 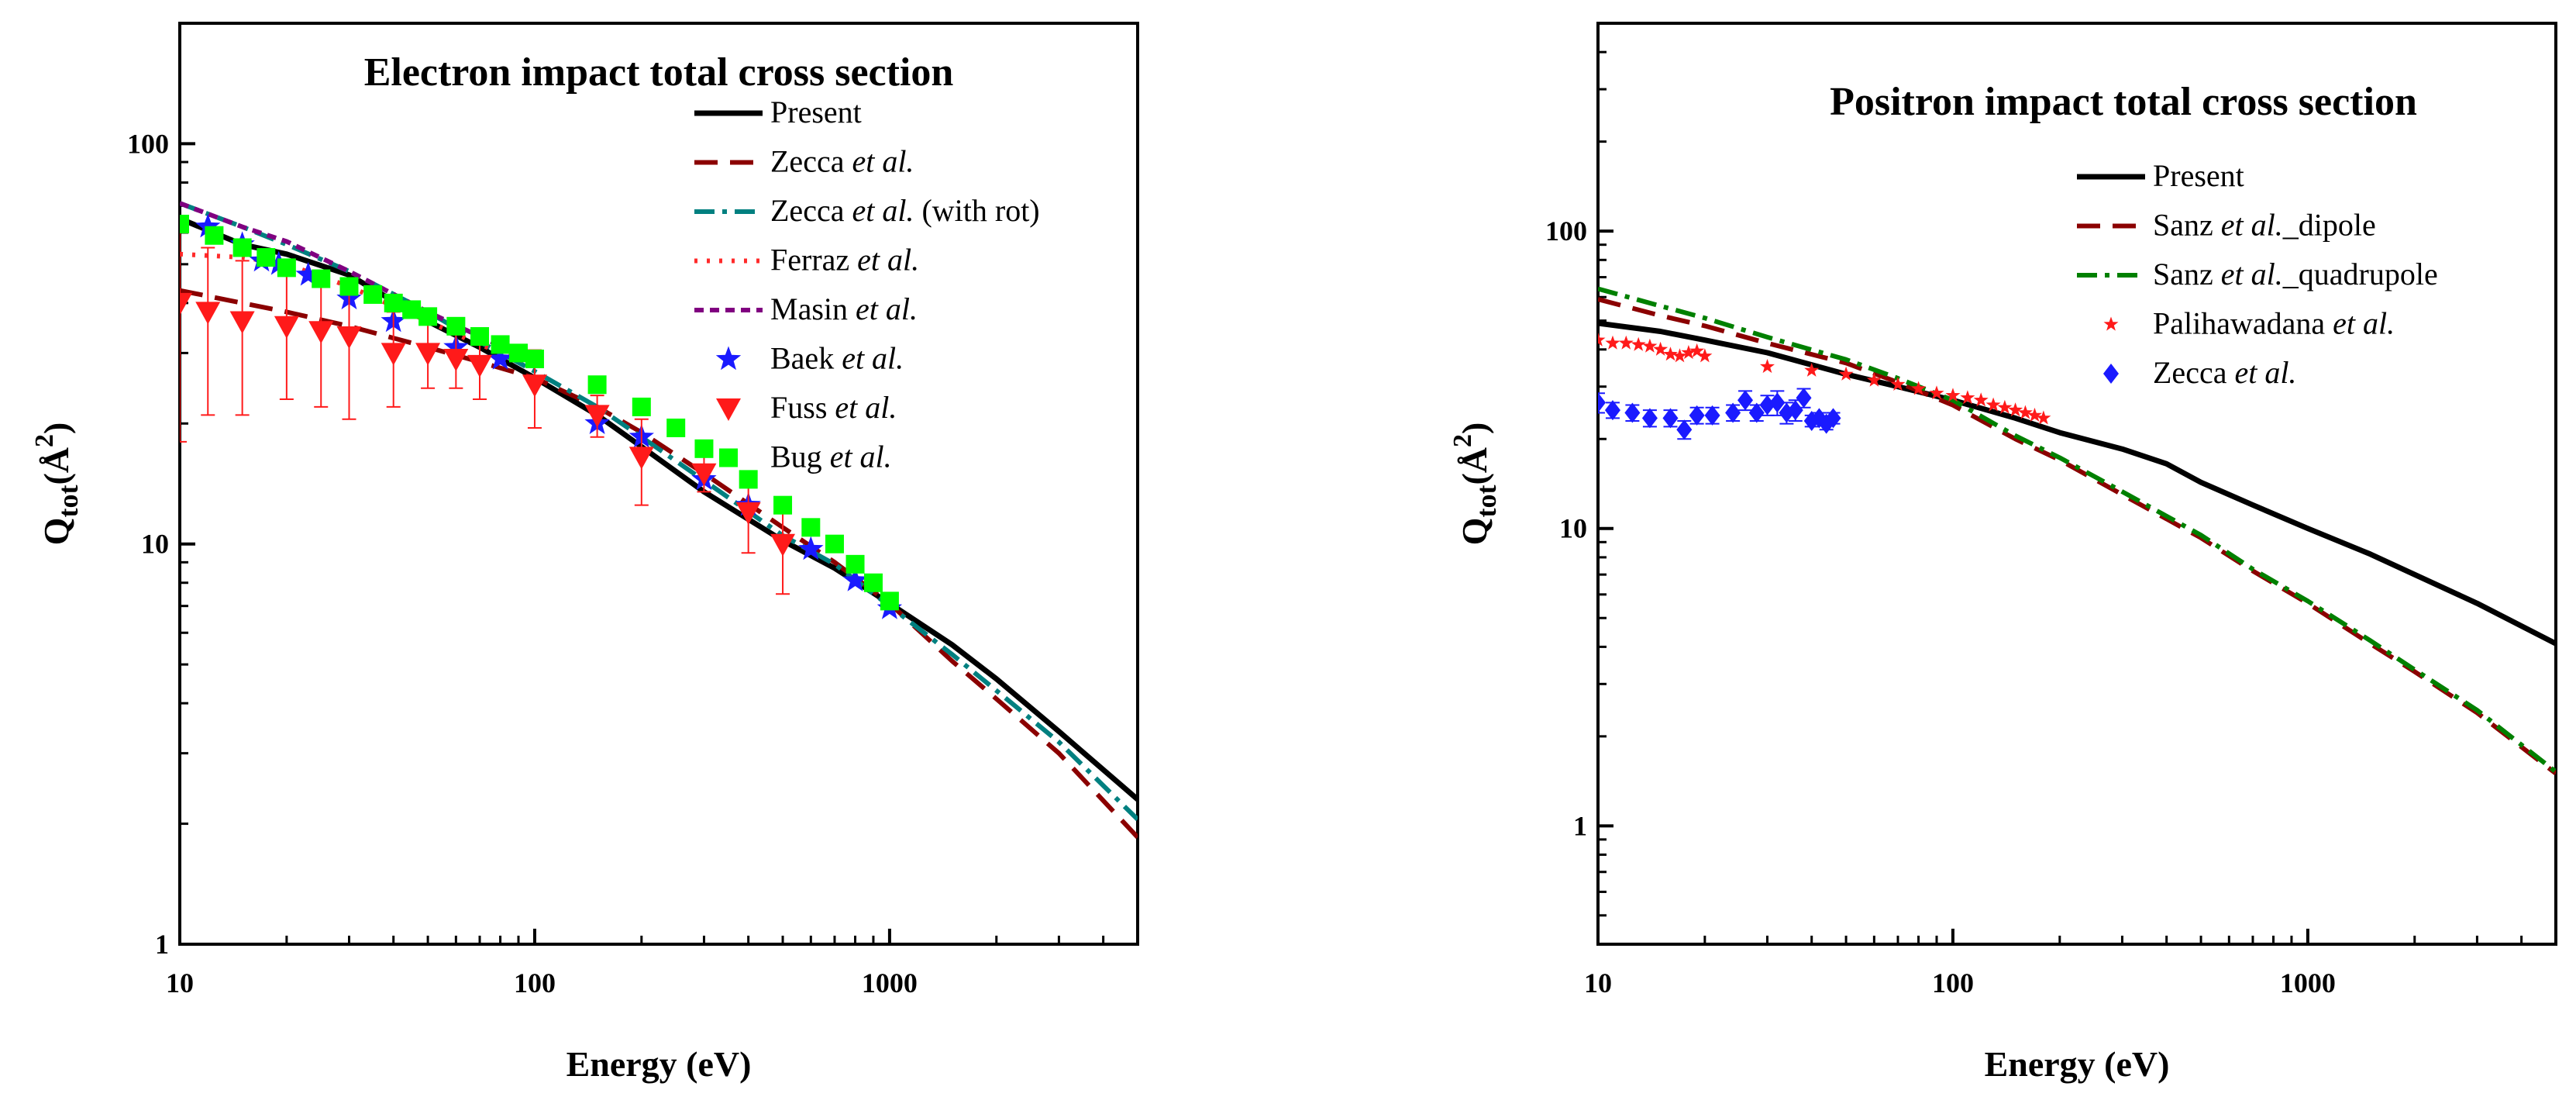 What do you see at coordinates (2264, 225) in the screenshot?
I see `legend-label: Sanz et al._dipole` at bounding box center [2264, 225].